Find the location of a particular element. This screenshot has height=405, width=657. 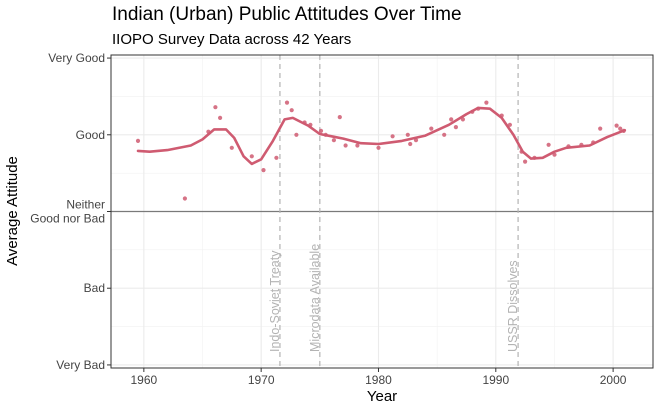

x-tick-label: 1970 is located at coordinates (261, 380).